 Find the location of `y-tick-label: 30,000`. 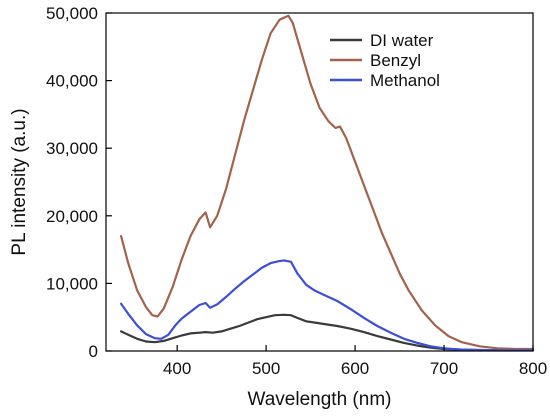

y-tick-label: 30,000 is located at coordinates (72, 148).